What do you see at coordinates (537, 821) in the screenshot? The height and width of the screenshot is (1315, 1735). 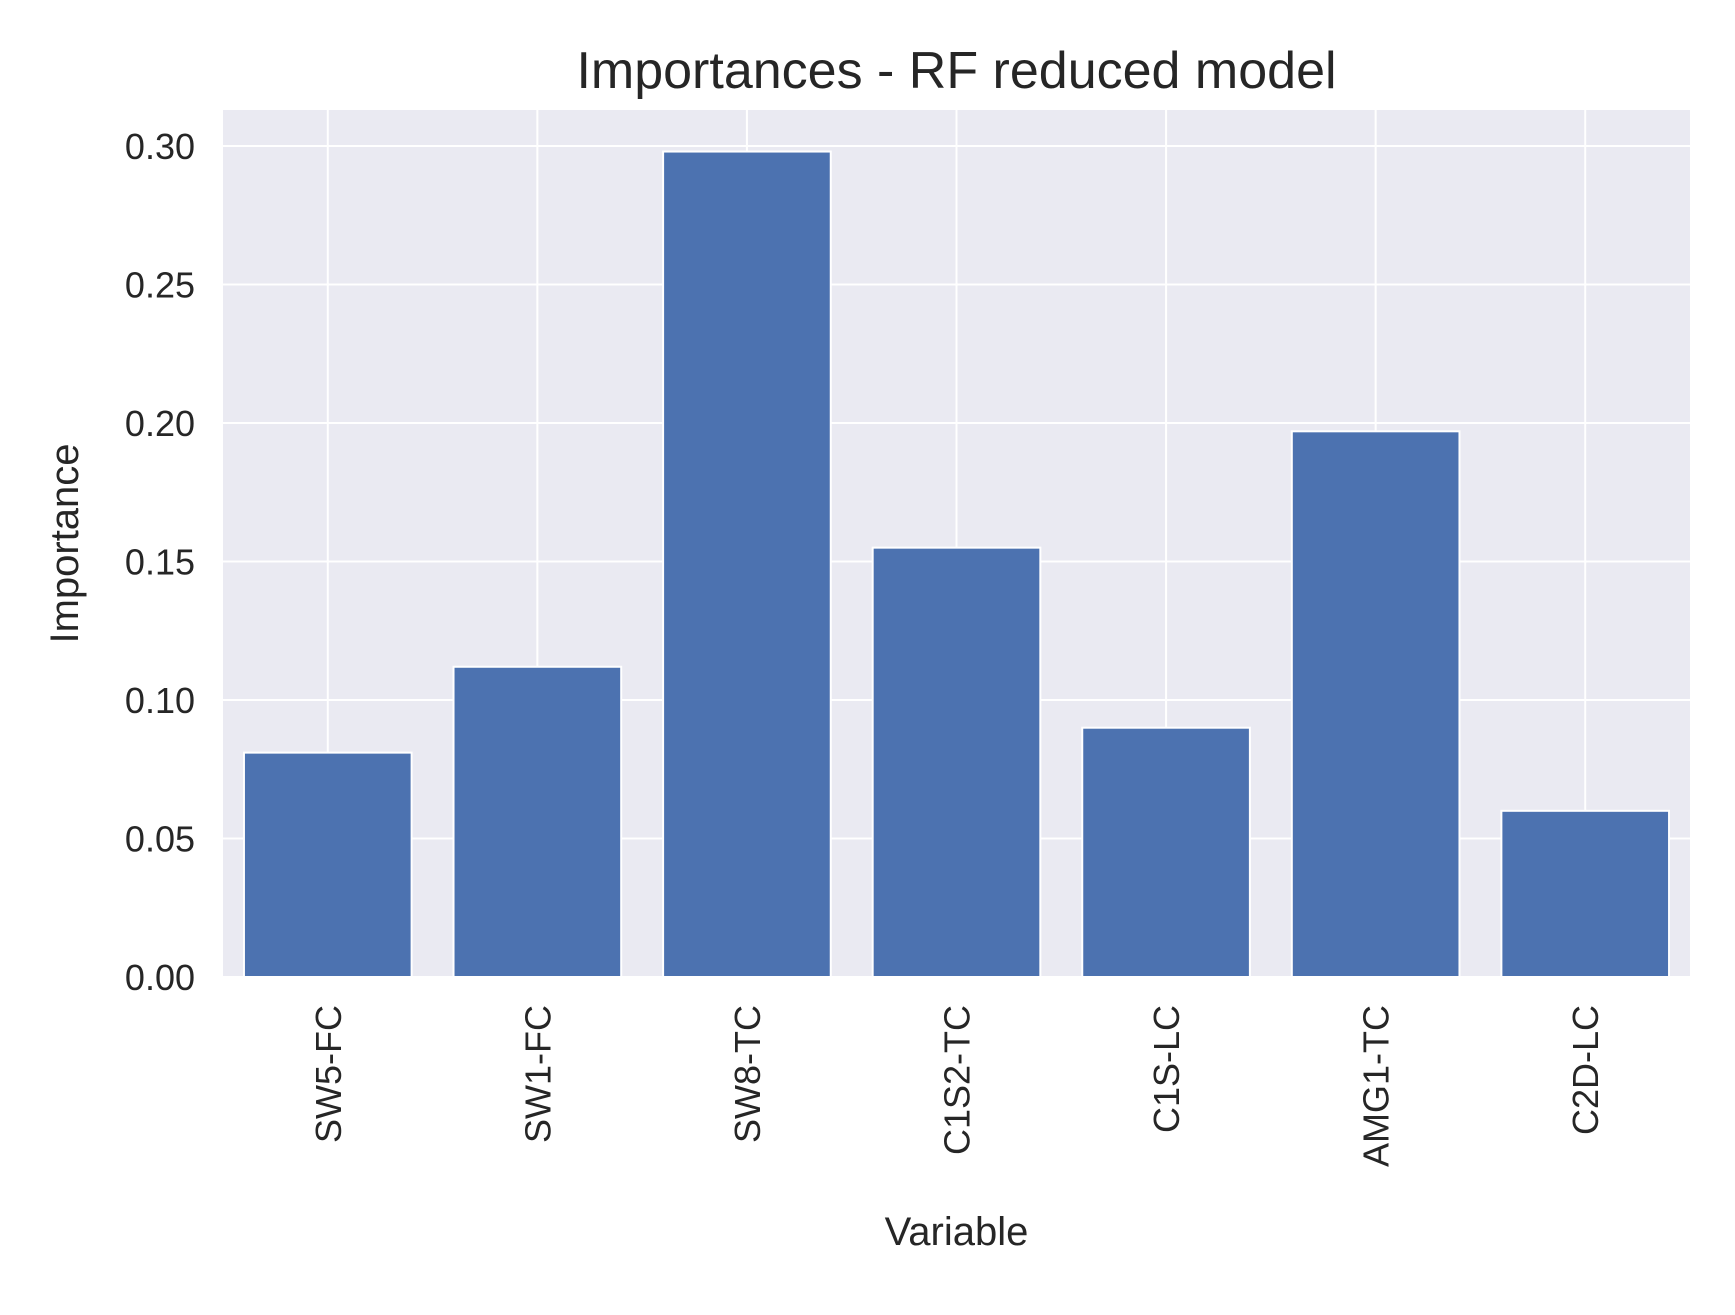 I see `bar-sw1-fc` at bounding box center [537, 821].